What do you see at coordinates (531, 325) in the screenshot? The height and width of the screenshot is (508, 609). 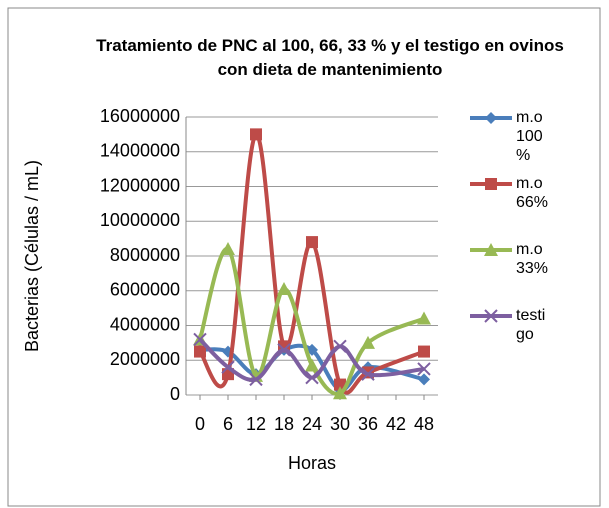 I see `legend-label: testigo` at bounding box center [531, 325].